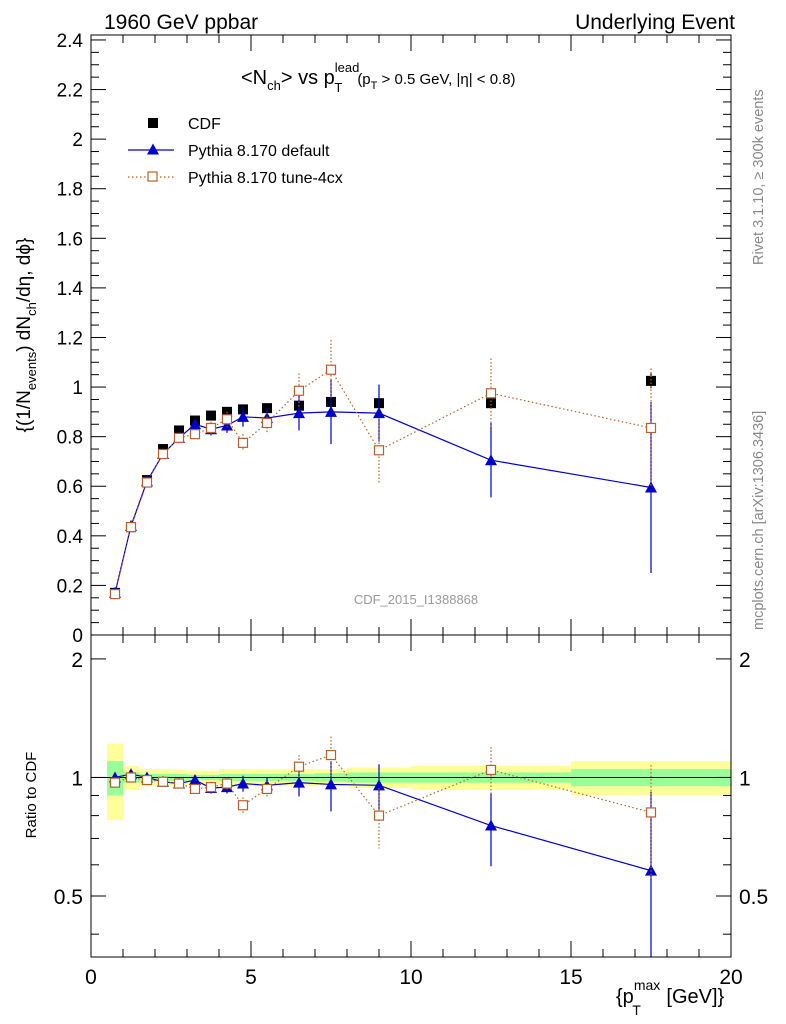  What do you see at coordinates (416, 599) in the screenshot?
I see `watermark: CDF_2015_I1388868` at bounding box center [416, 599].